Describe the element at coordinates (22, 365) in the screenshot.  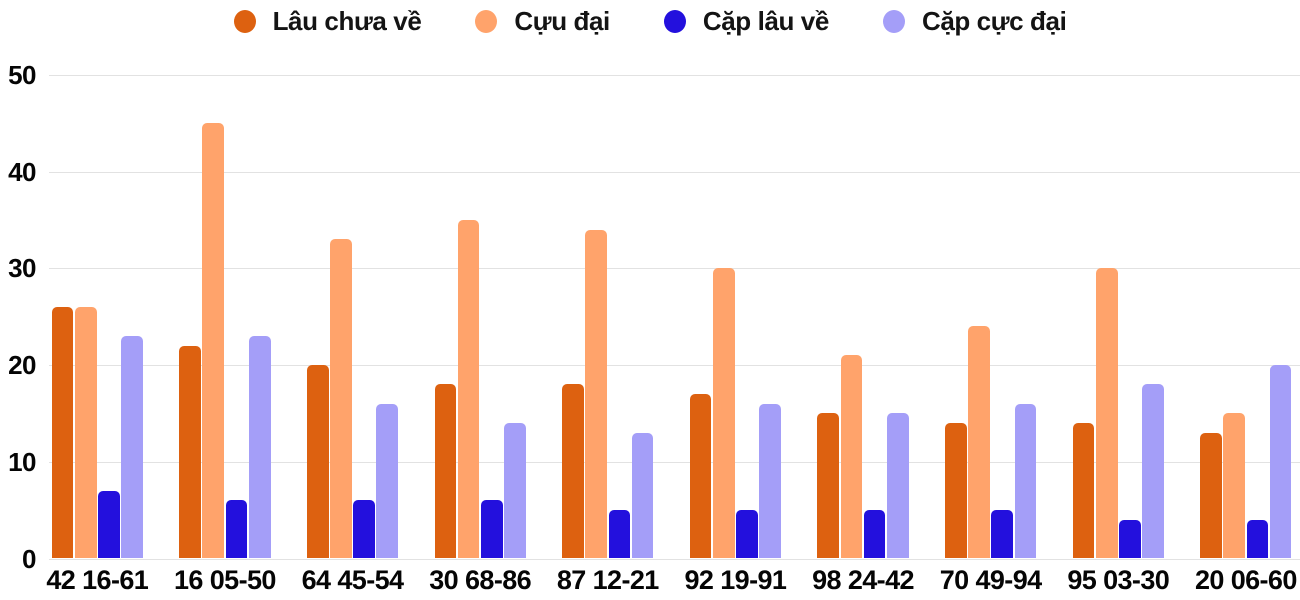
I see `ytick-label-20: 20` at that location.